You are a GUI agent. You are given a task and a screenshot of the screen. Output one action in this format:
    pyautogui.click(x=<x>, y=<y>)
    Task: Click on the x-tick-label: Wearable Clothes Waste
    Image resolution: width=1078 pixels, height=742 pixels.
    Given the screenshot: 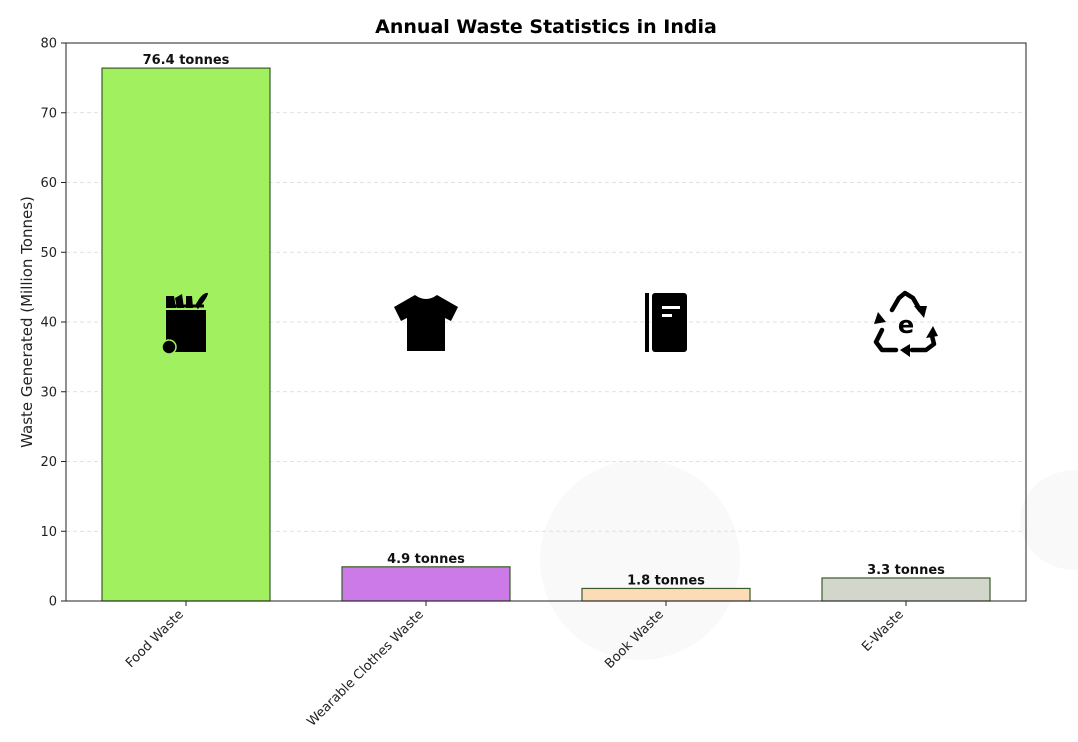 What is the action you would take?
    pyautogui.click(x=365, y=668)
    